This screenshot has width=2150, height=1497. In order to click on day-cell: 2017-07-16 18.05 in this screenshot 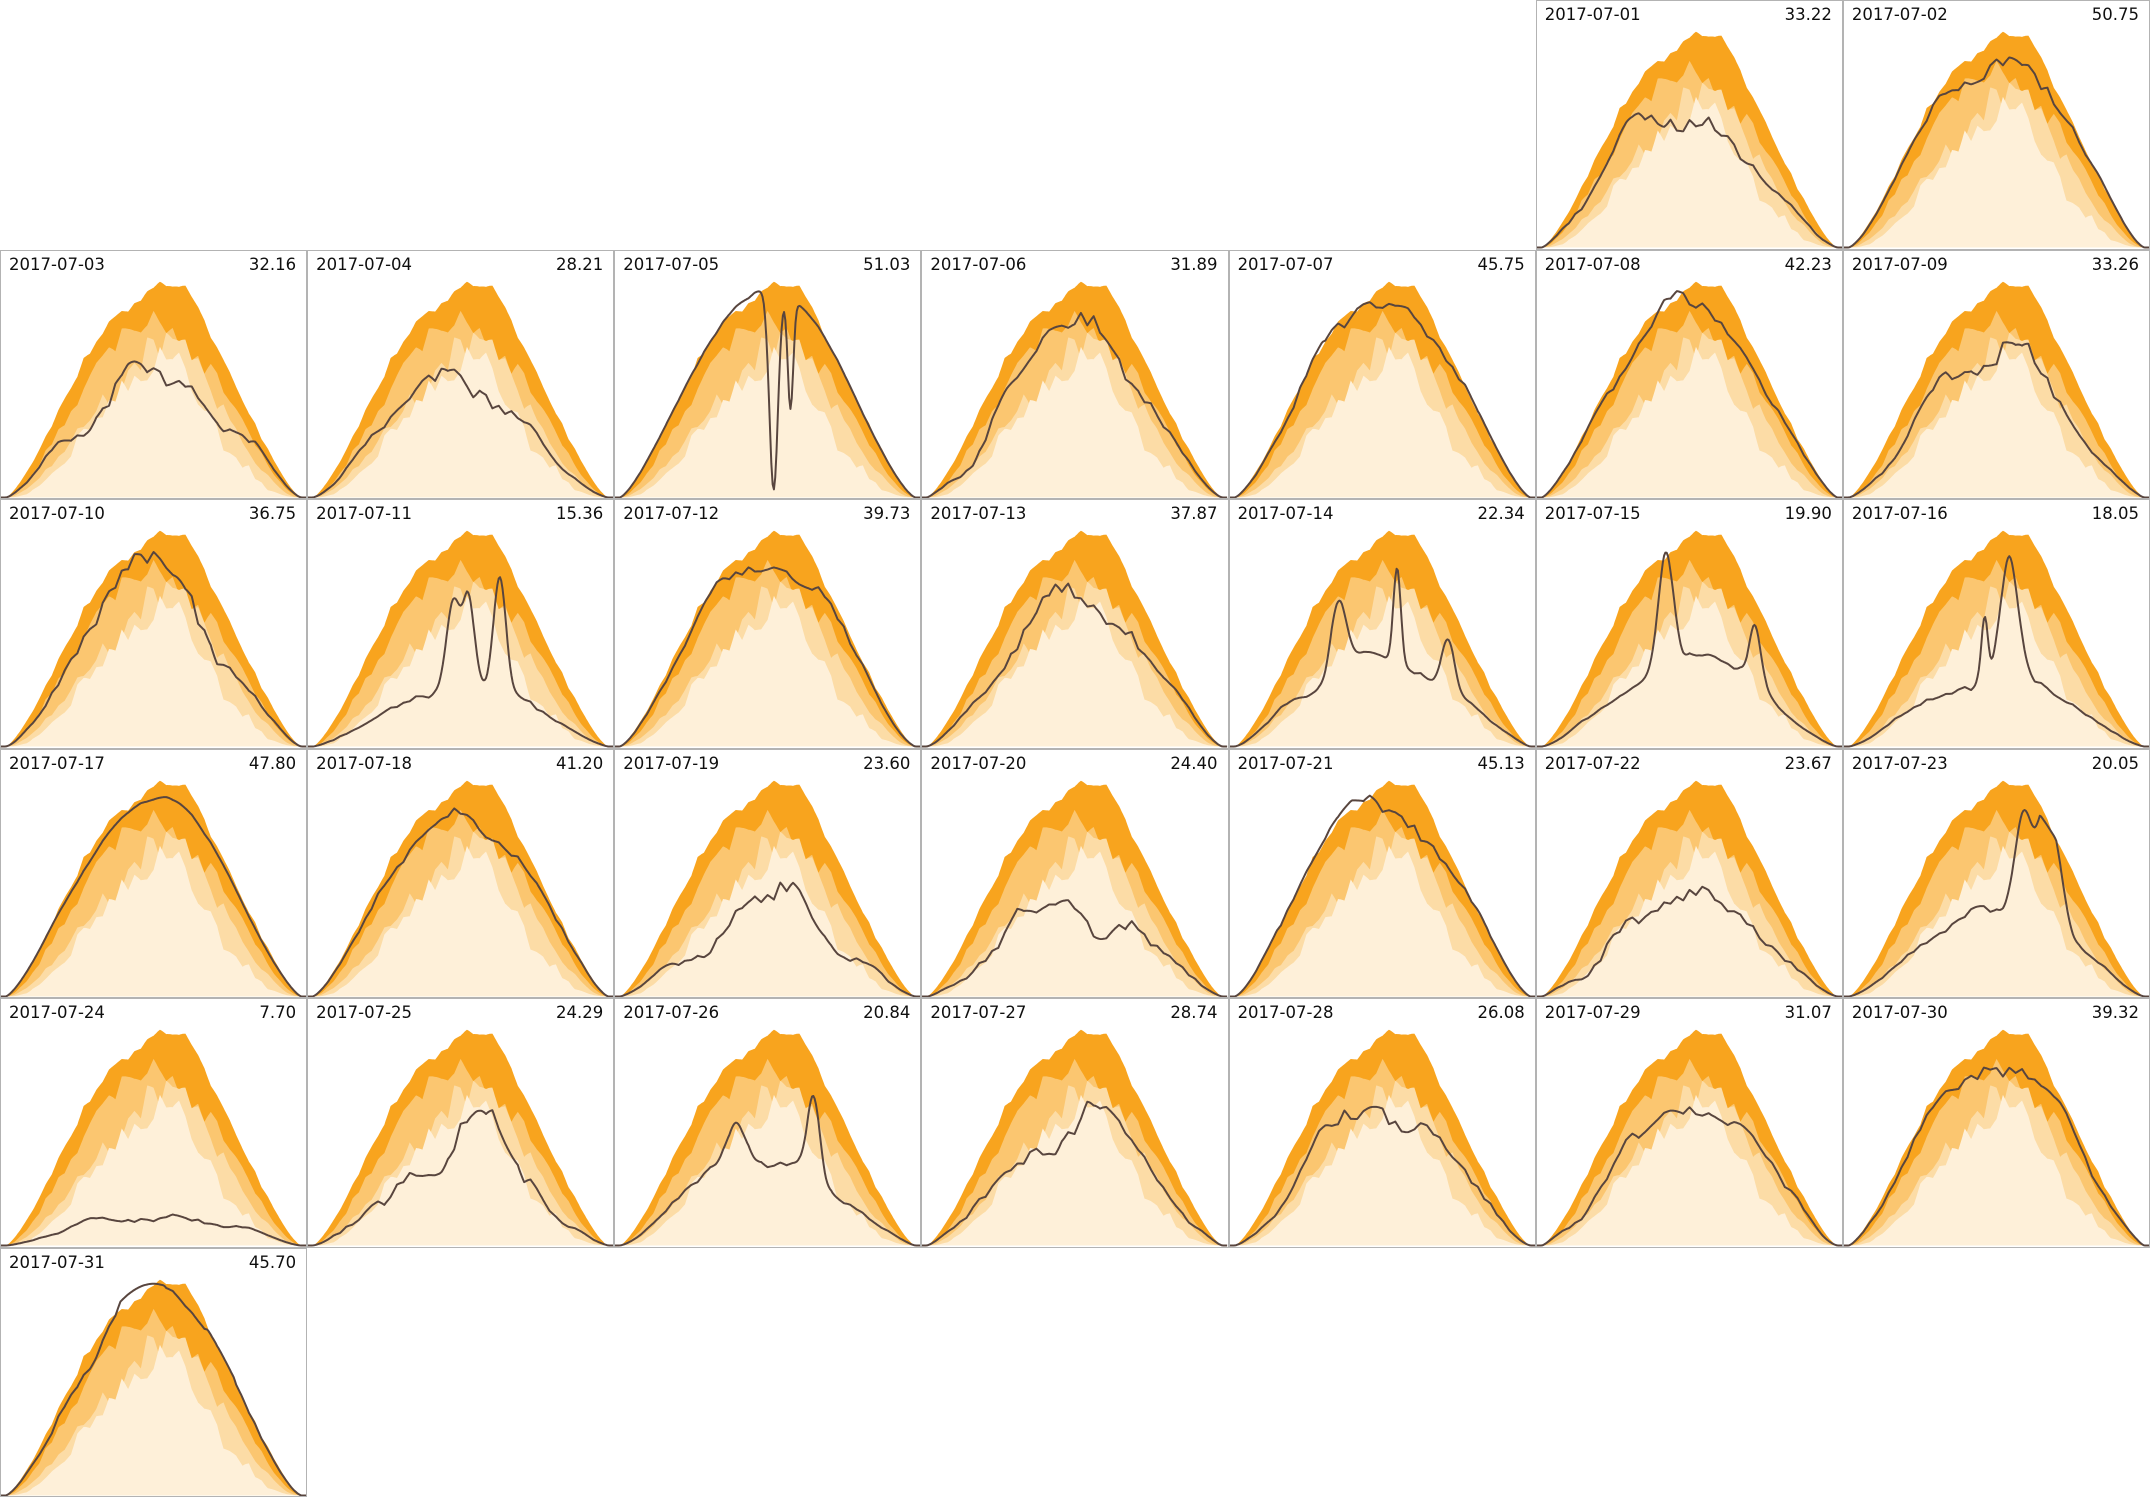, I will do `click(1996, 624)`.